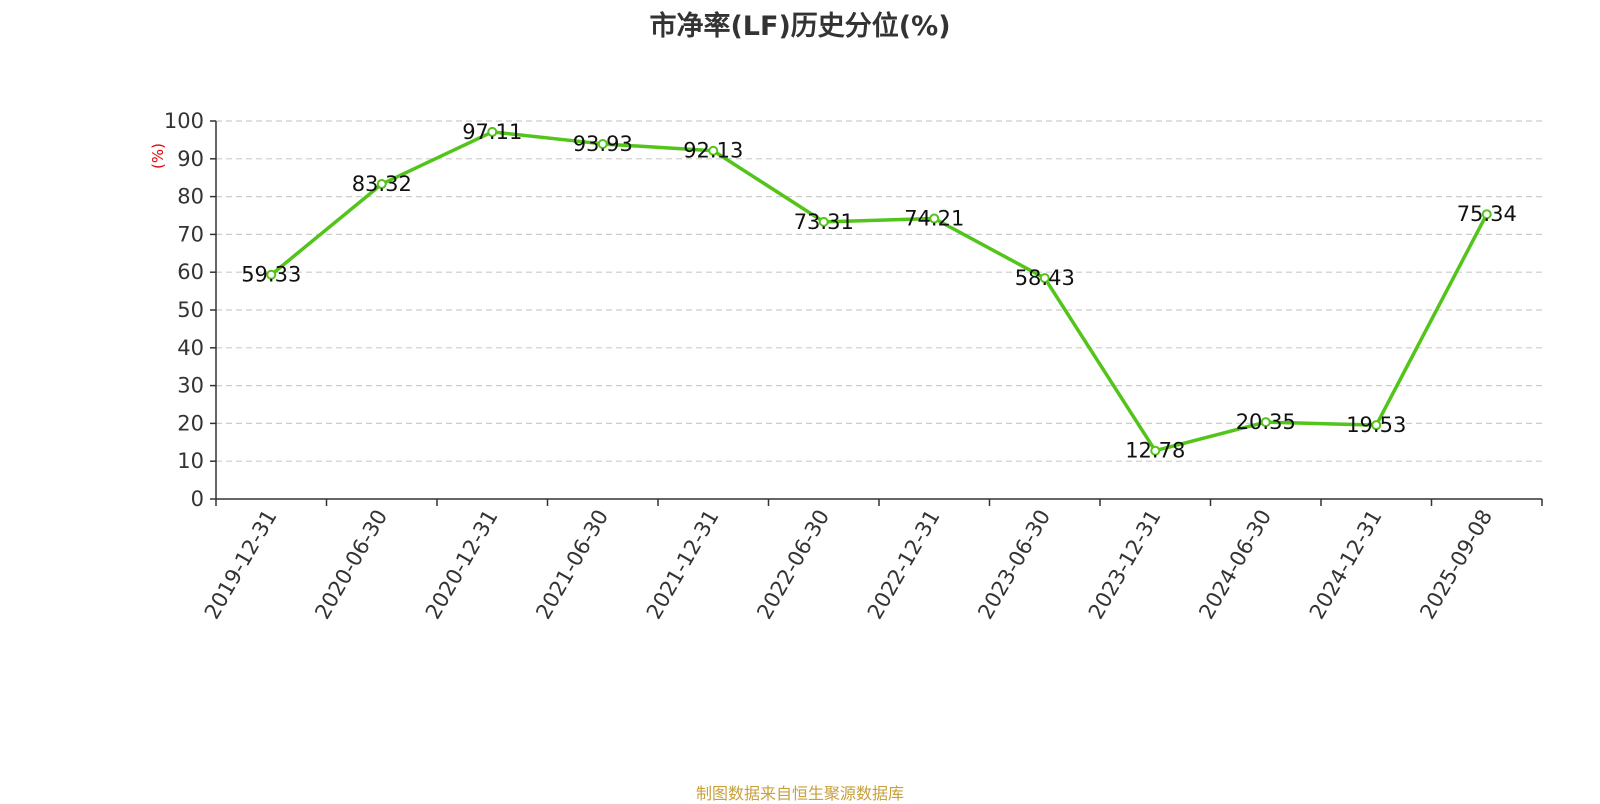 The width and height of the screenshot is (1600, 804). Describe the element at coordinates (351, 565) in the screenshot. I see `x-tick-label: 2020-06-30` at that location.